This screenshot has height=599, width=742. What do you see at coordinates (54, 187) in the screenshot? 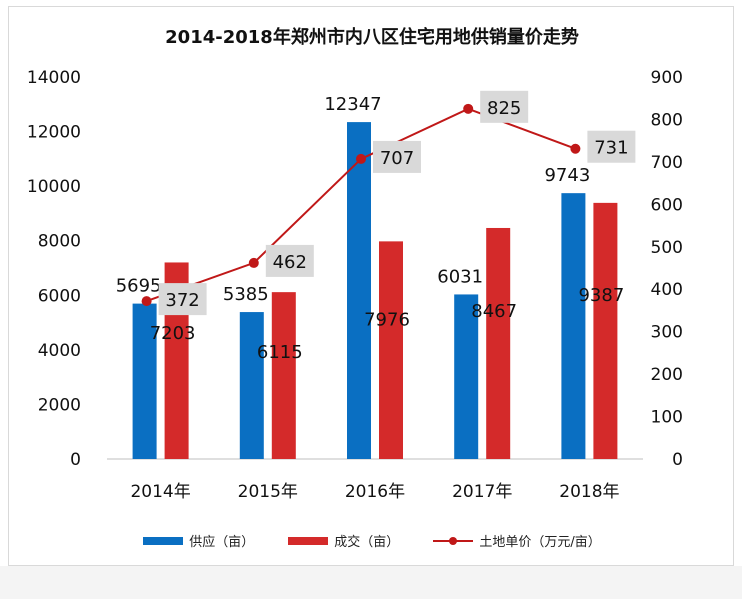
I see `y-left-tick-label: 10000` at bounding box center [54, 187].